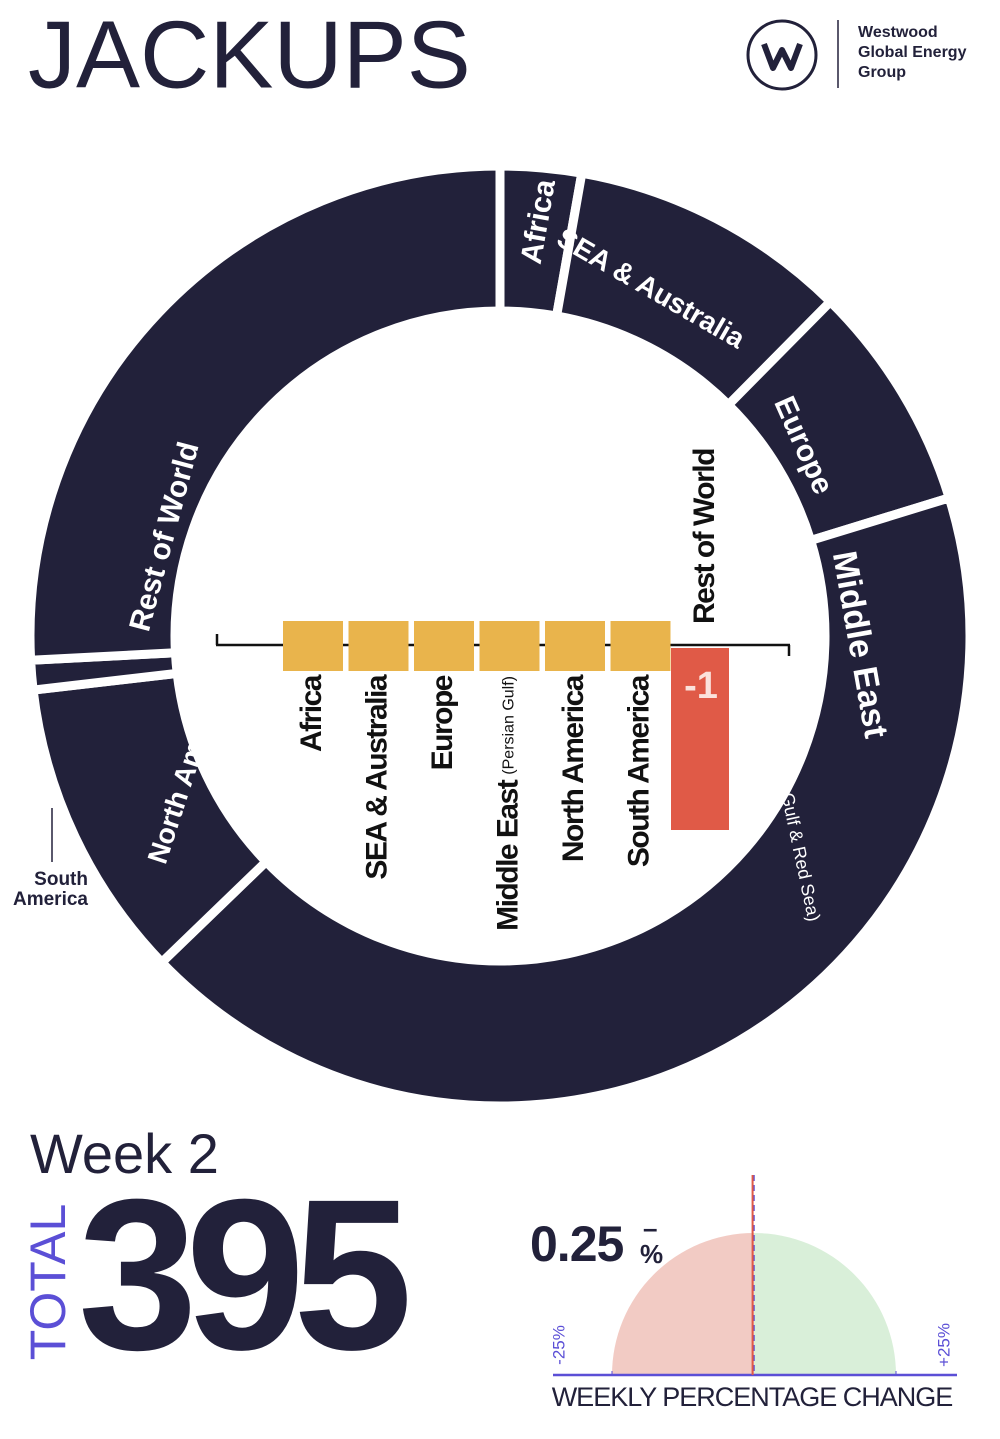 This screenshot has width=1000, height=1439. What do you see at coordinates (882, 72) in the screenshot?
I see `logo-text: Group` at bounding box center [882, 72].